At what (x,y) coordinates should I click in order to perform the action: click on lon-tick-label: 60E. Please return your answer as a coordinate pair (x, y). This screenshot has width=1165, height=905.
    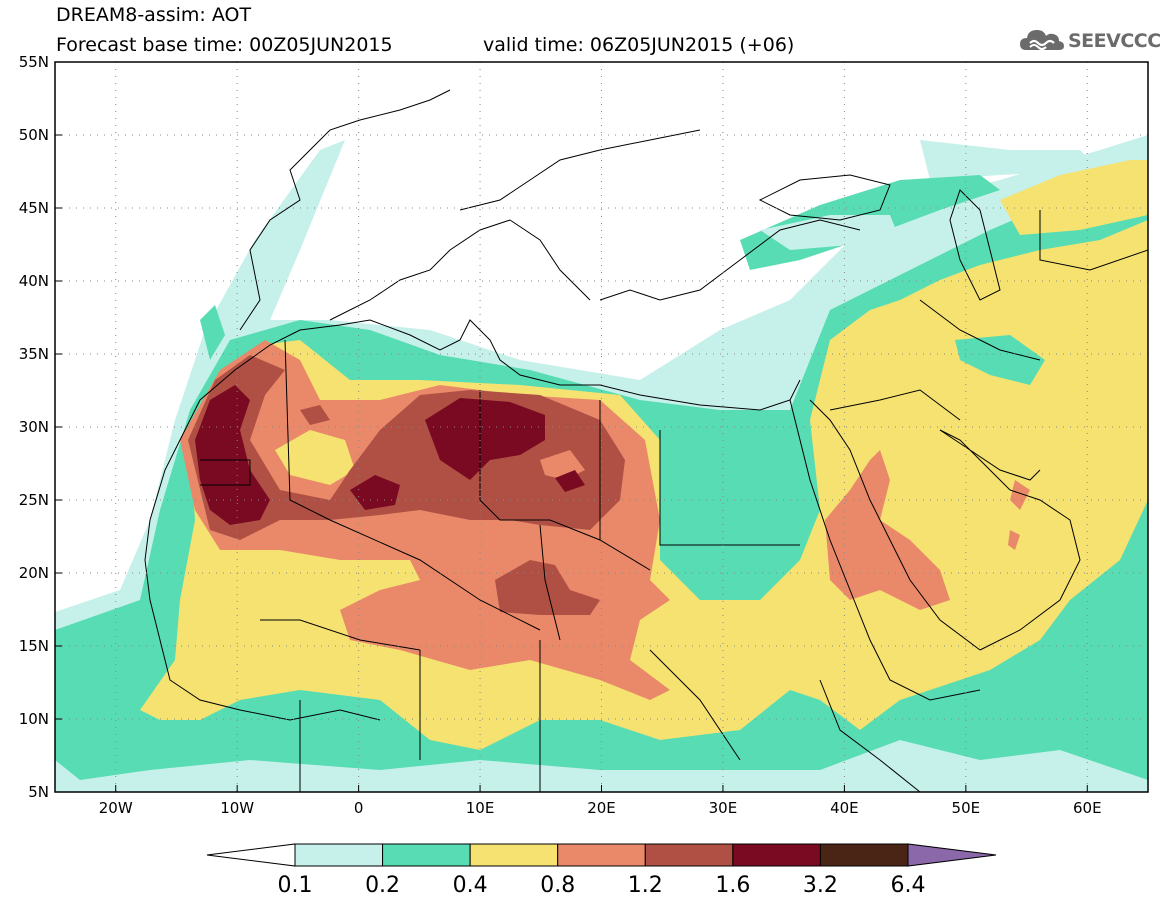
    Looking at the image, I should click on (1087, 808).